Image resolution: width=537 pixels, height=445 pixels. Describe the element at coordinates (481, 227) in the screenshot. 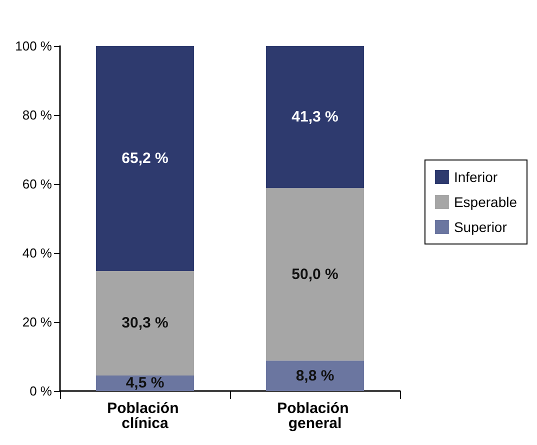

I see `legend-label: Superior` at that location.